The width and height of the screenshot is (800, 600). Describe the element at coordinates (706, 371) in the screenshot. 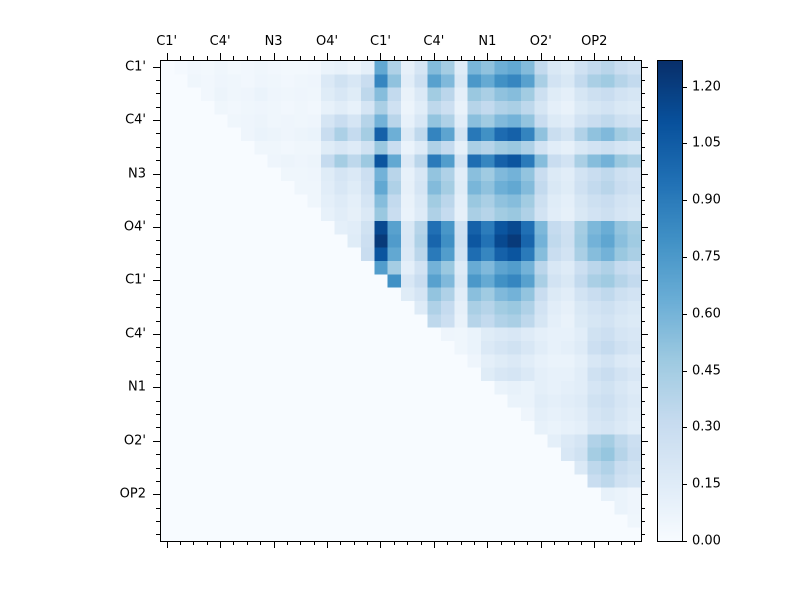

I see `colorbar-tick-label: 0.45` at that location.